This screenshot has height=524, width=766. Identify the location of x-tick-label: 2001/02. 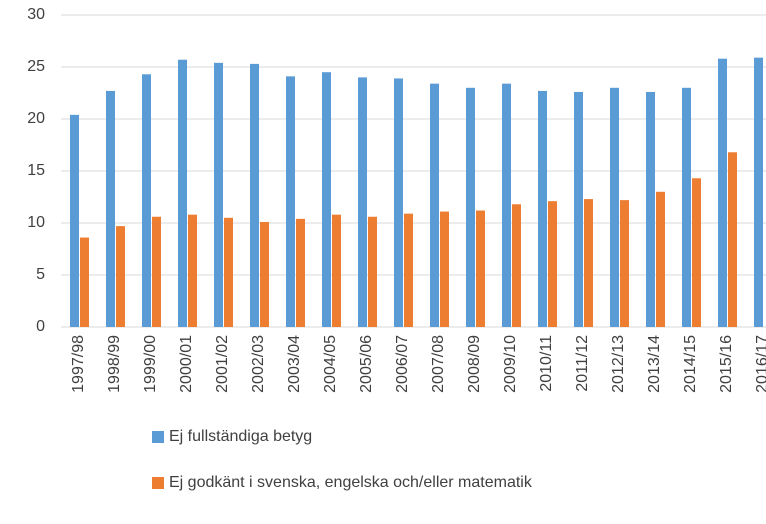
(222, 364).